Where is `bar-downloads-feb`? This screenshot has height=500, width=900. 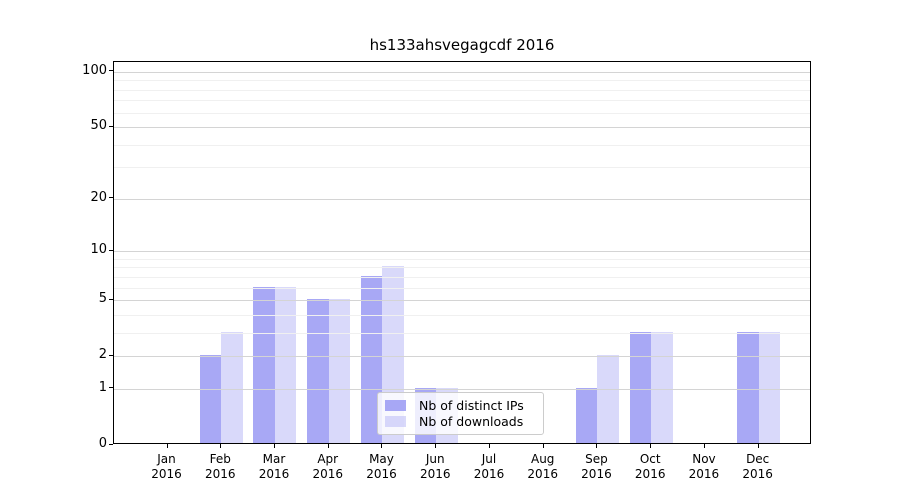 bar-downloads-feb is located at coordinates (232, 387).